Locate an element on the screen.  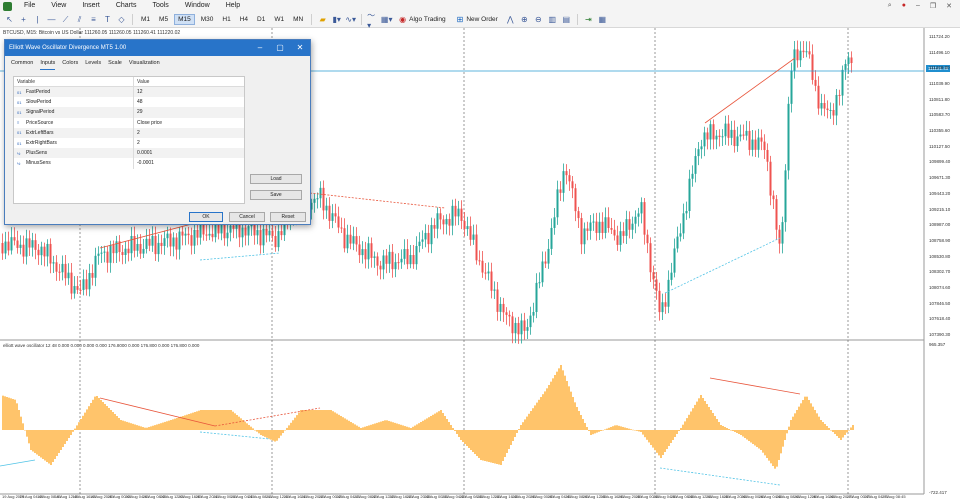
menu-insert: Insert is located at coordinates (91, 5).